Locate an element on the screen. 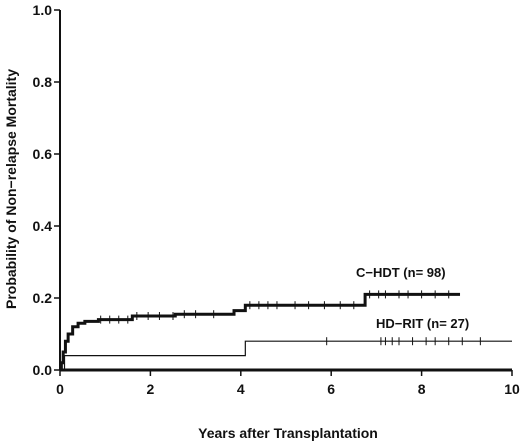 The image size is (520, 443). y-axis-ticks: 0.0 0.2 0.4 0.6 0.8 1.0 is located at coordinates (46, 190).